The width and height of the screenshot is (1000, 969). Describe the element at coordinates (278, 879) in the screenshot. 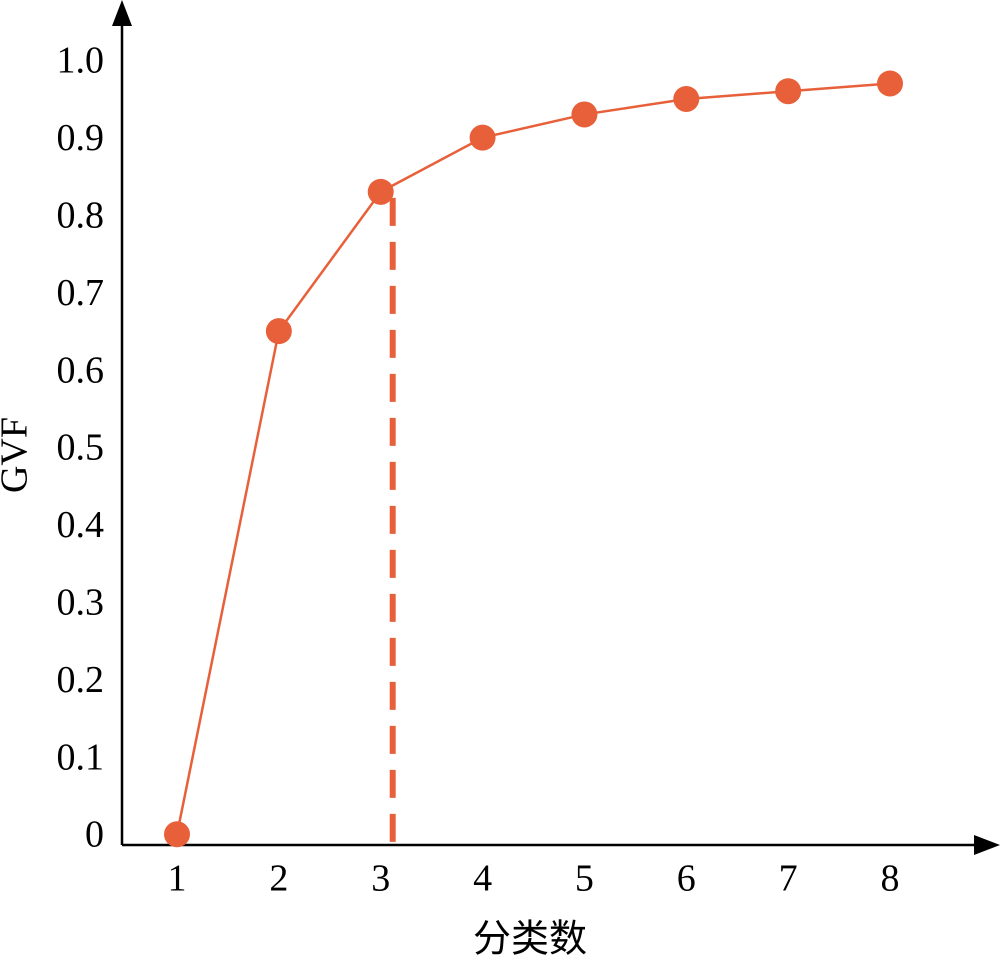

I see `x-tick-label: 2` at that location.